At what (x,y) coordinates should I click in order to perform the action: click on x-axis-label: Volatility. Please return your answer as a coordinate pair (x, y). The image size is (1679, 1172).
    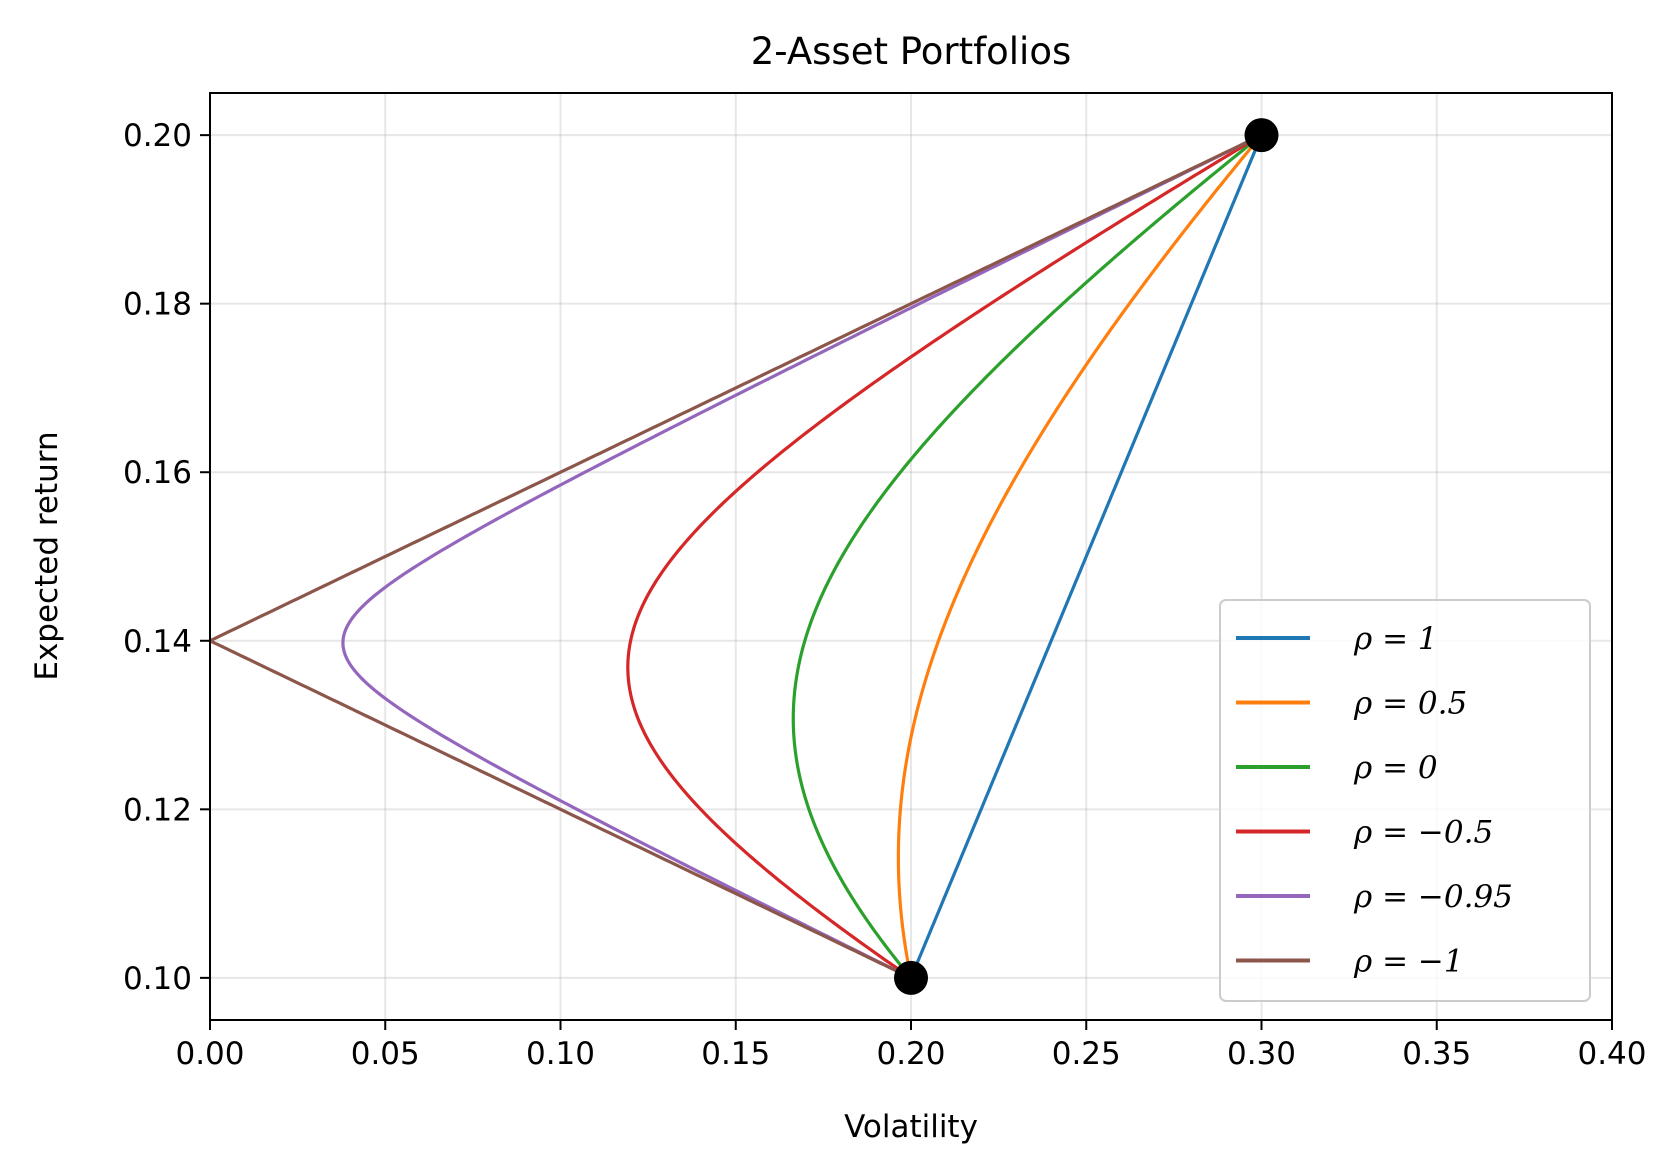
    Looking at the image, I should click on (911, 1127).